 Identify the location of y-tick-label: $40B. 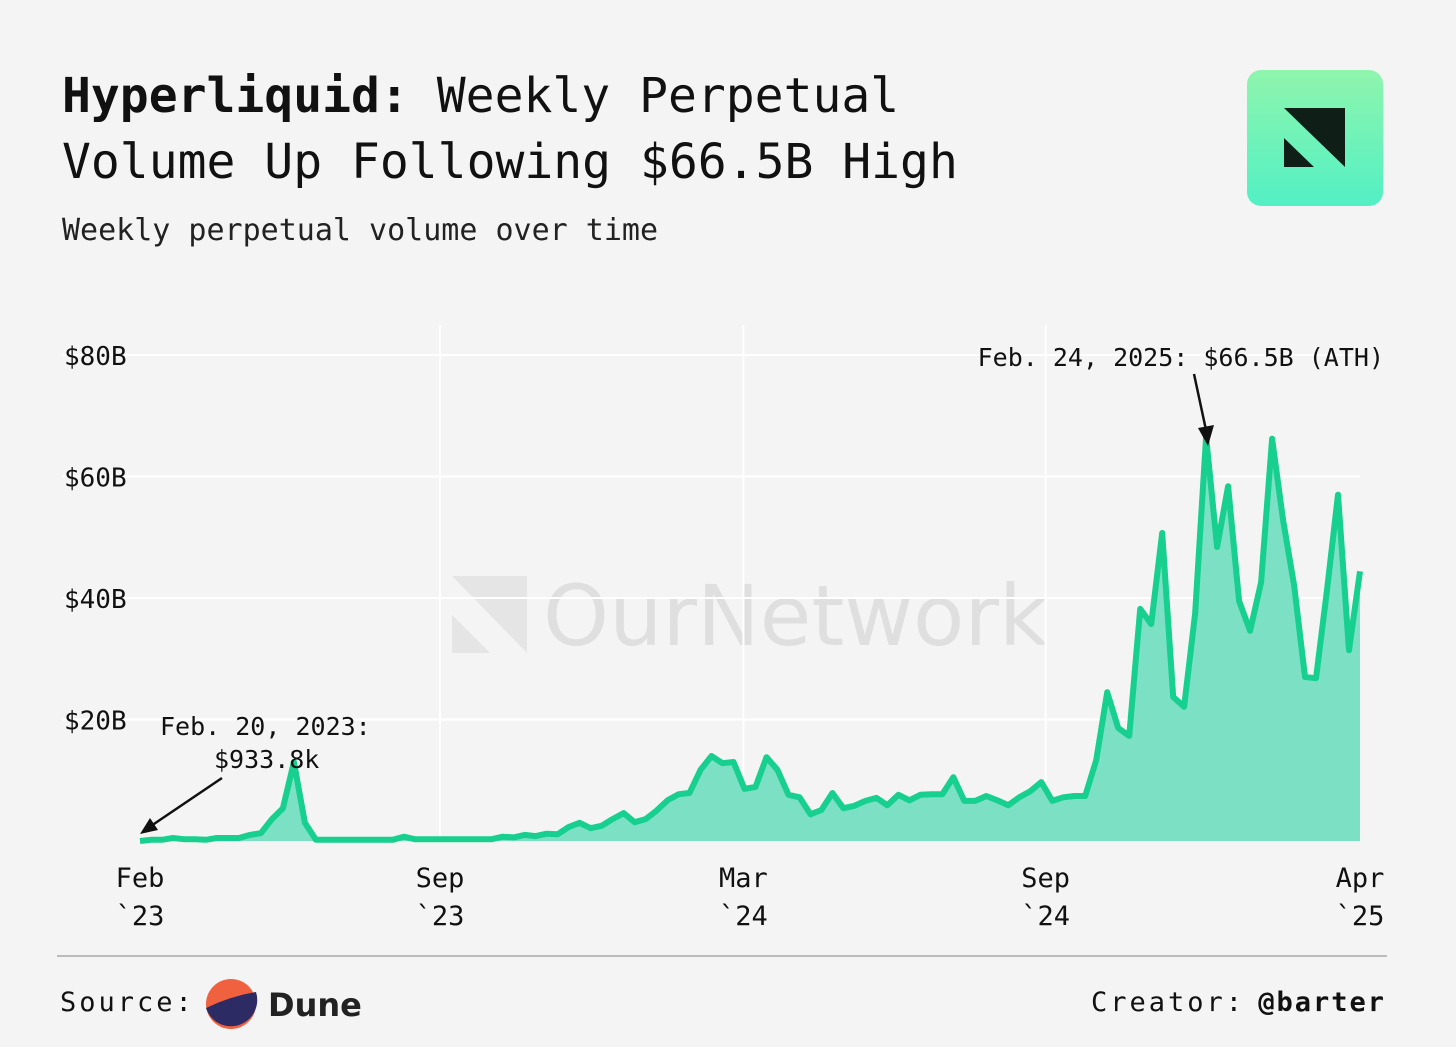
(95, 600).